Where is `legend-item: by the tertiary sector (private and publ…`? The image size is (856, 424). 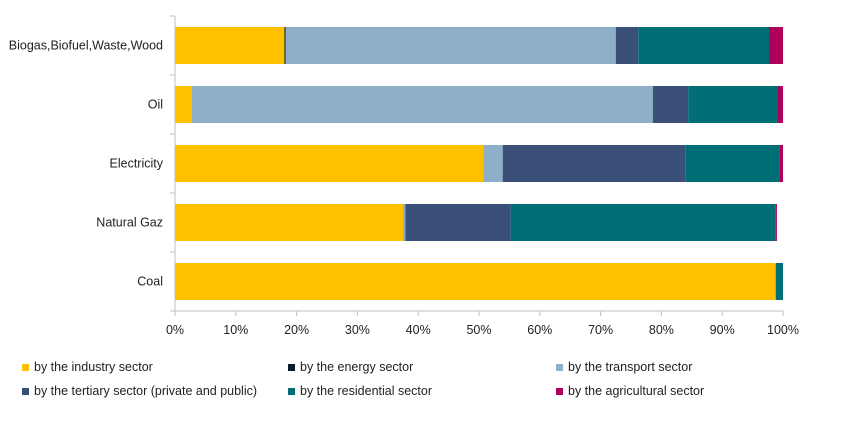
legend-item: by the tertiary sector (private and publ… is located at coordinates (139, 391).